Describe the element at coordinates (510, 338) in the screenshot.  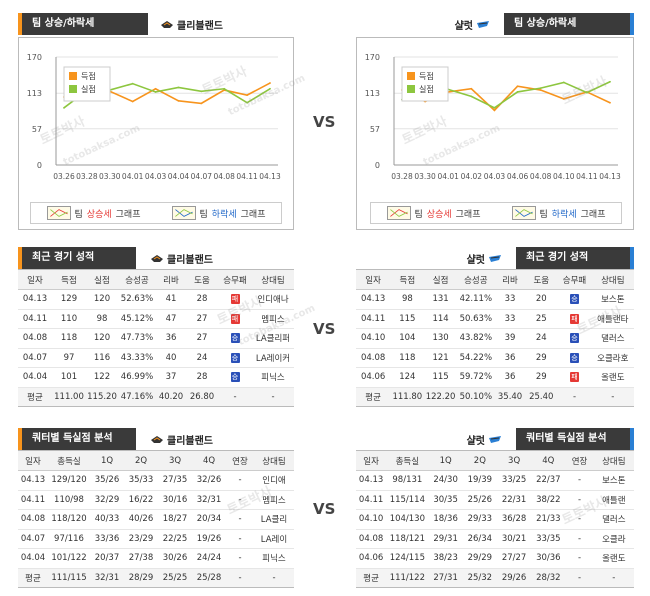
I see `table-cell: 39` at that location.